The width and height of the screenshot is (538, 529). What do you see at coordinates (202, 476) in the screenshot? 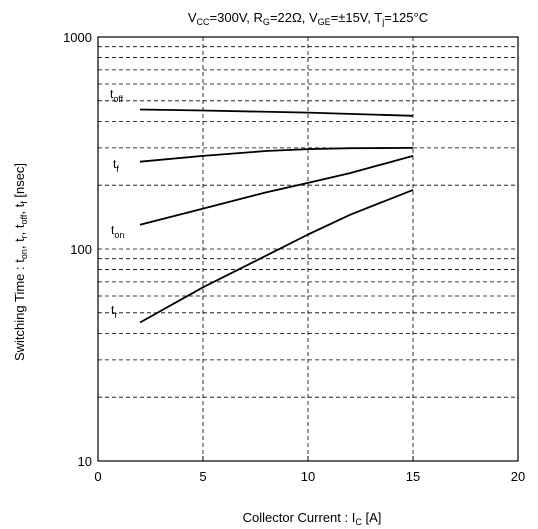
I see `x-tick-label: 5` at bounding box center [202, 476].